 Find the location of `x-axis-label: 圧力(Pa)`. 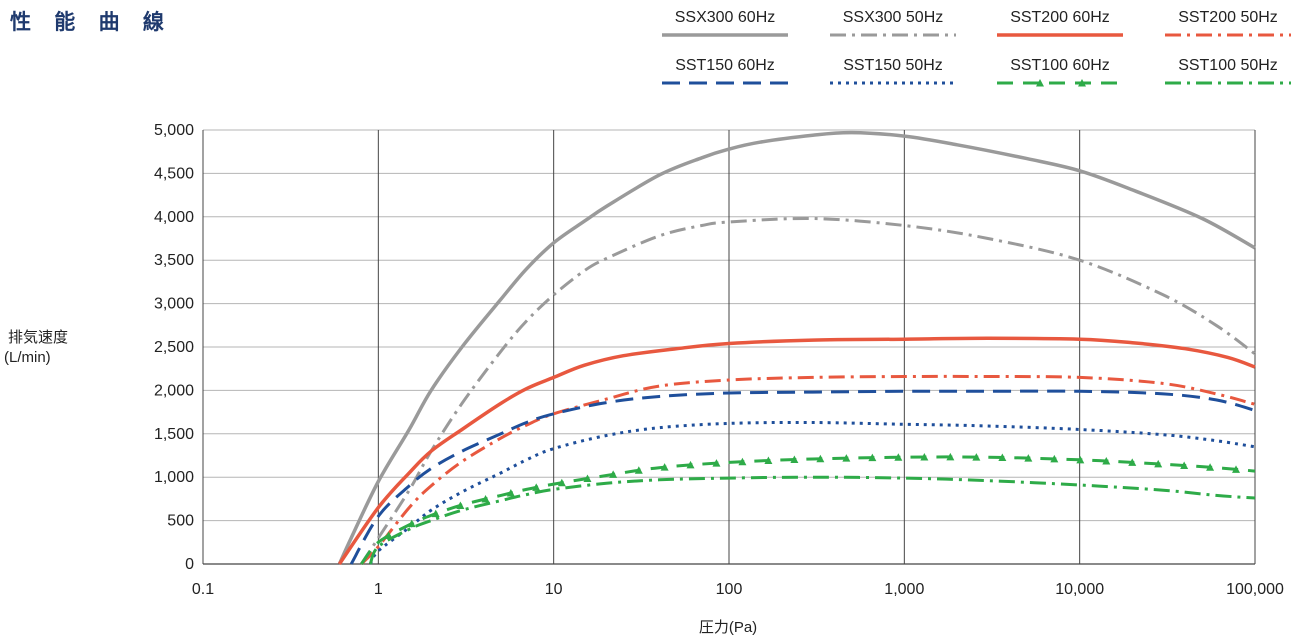

x-axis-label: 圧力(Pa) is located at coordinates (728, 627).